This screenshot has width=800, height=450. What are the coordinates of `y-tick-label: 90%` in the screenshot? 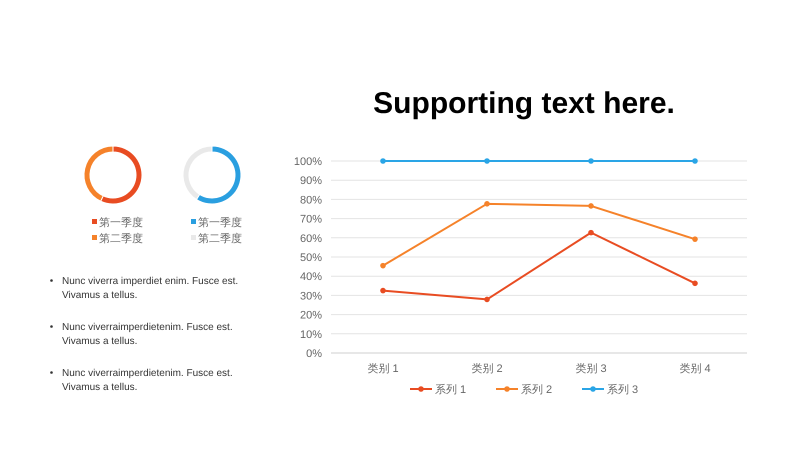 It's located at (311, 181).